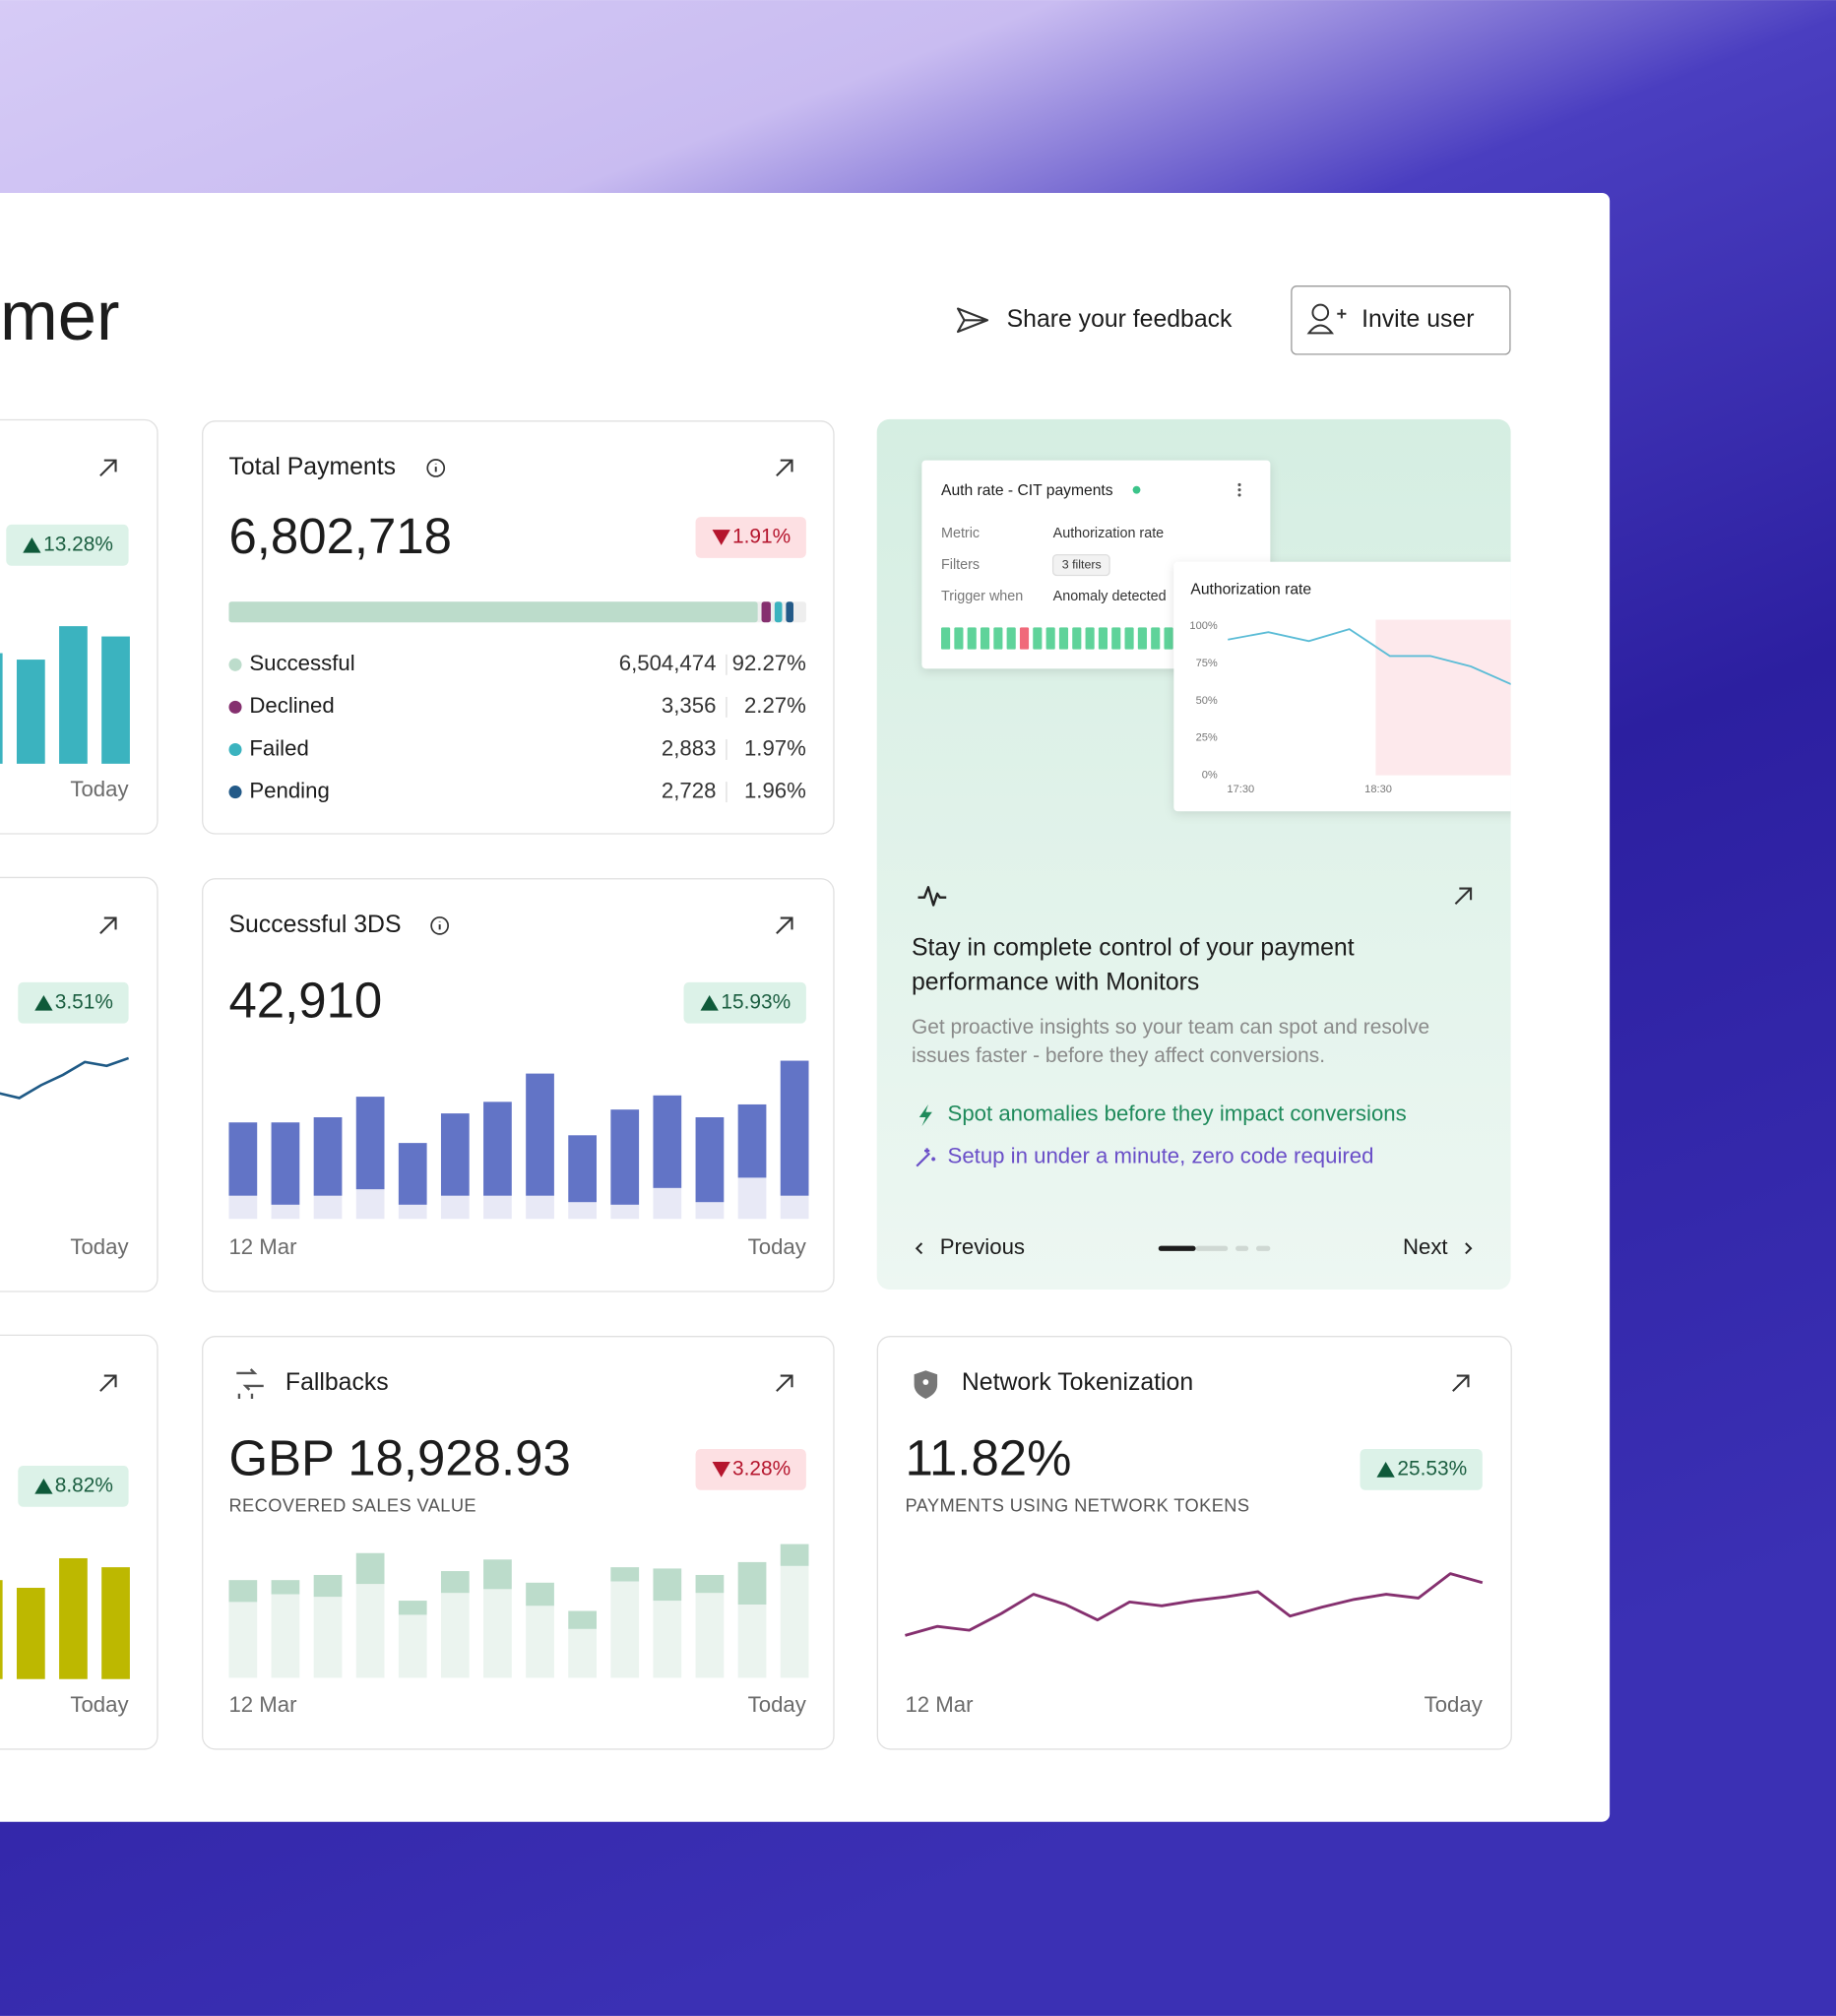  Describe the element at coordinates (1240, 789) in the screenshot. I see `x-tick-label: 17:30` at that location.